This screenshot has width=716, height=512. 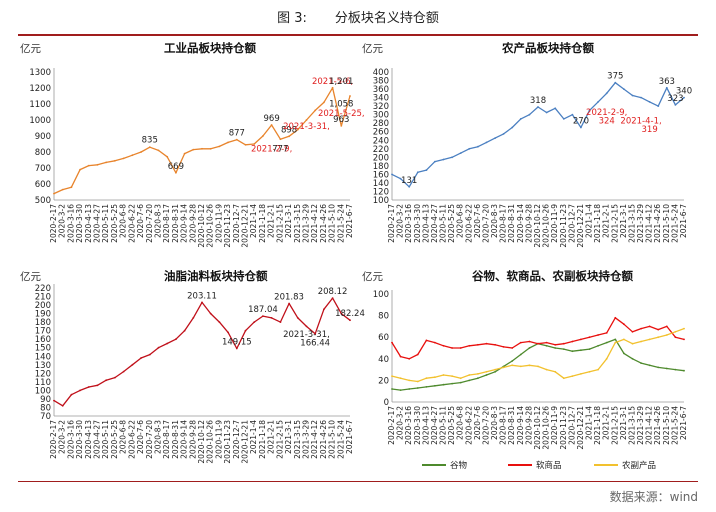 What do you see at coordinates (358, 481) in the screenshot?
I see `bottom-rule` at bounding box center [358, 481].